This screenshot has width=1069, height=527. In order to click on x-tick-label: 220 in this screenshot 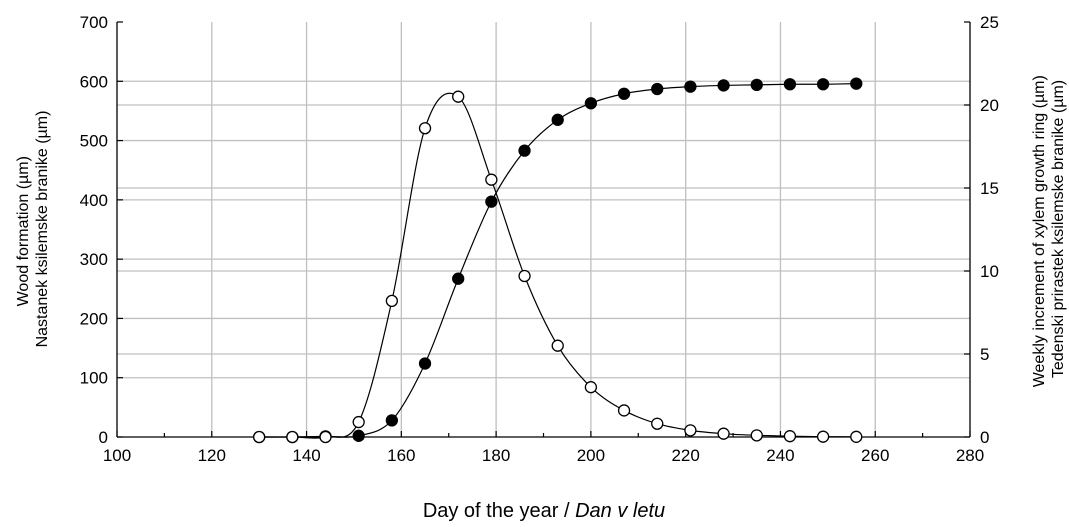, I will do `click(685, 455)`.